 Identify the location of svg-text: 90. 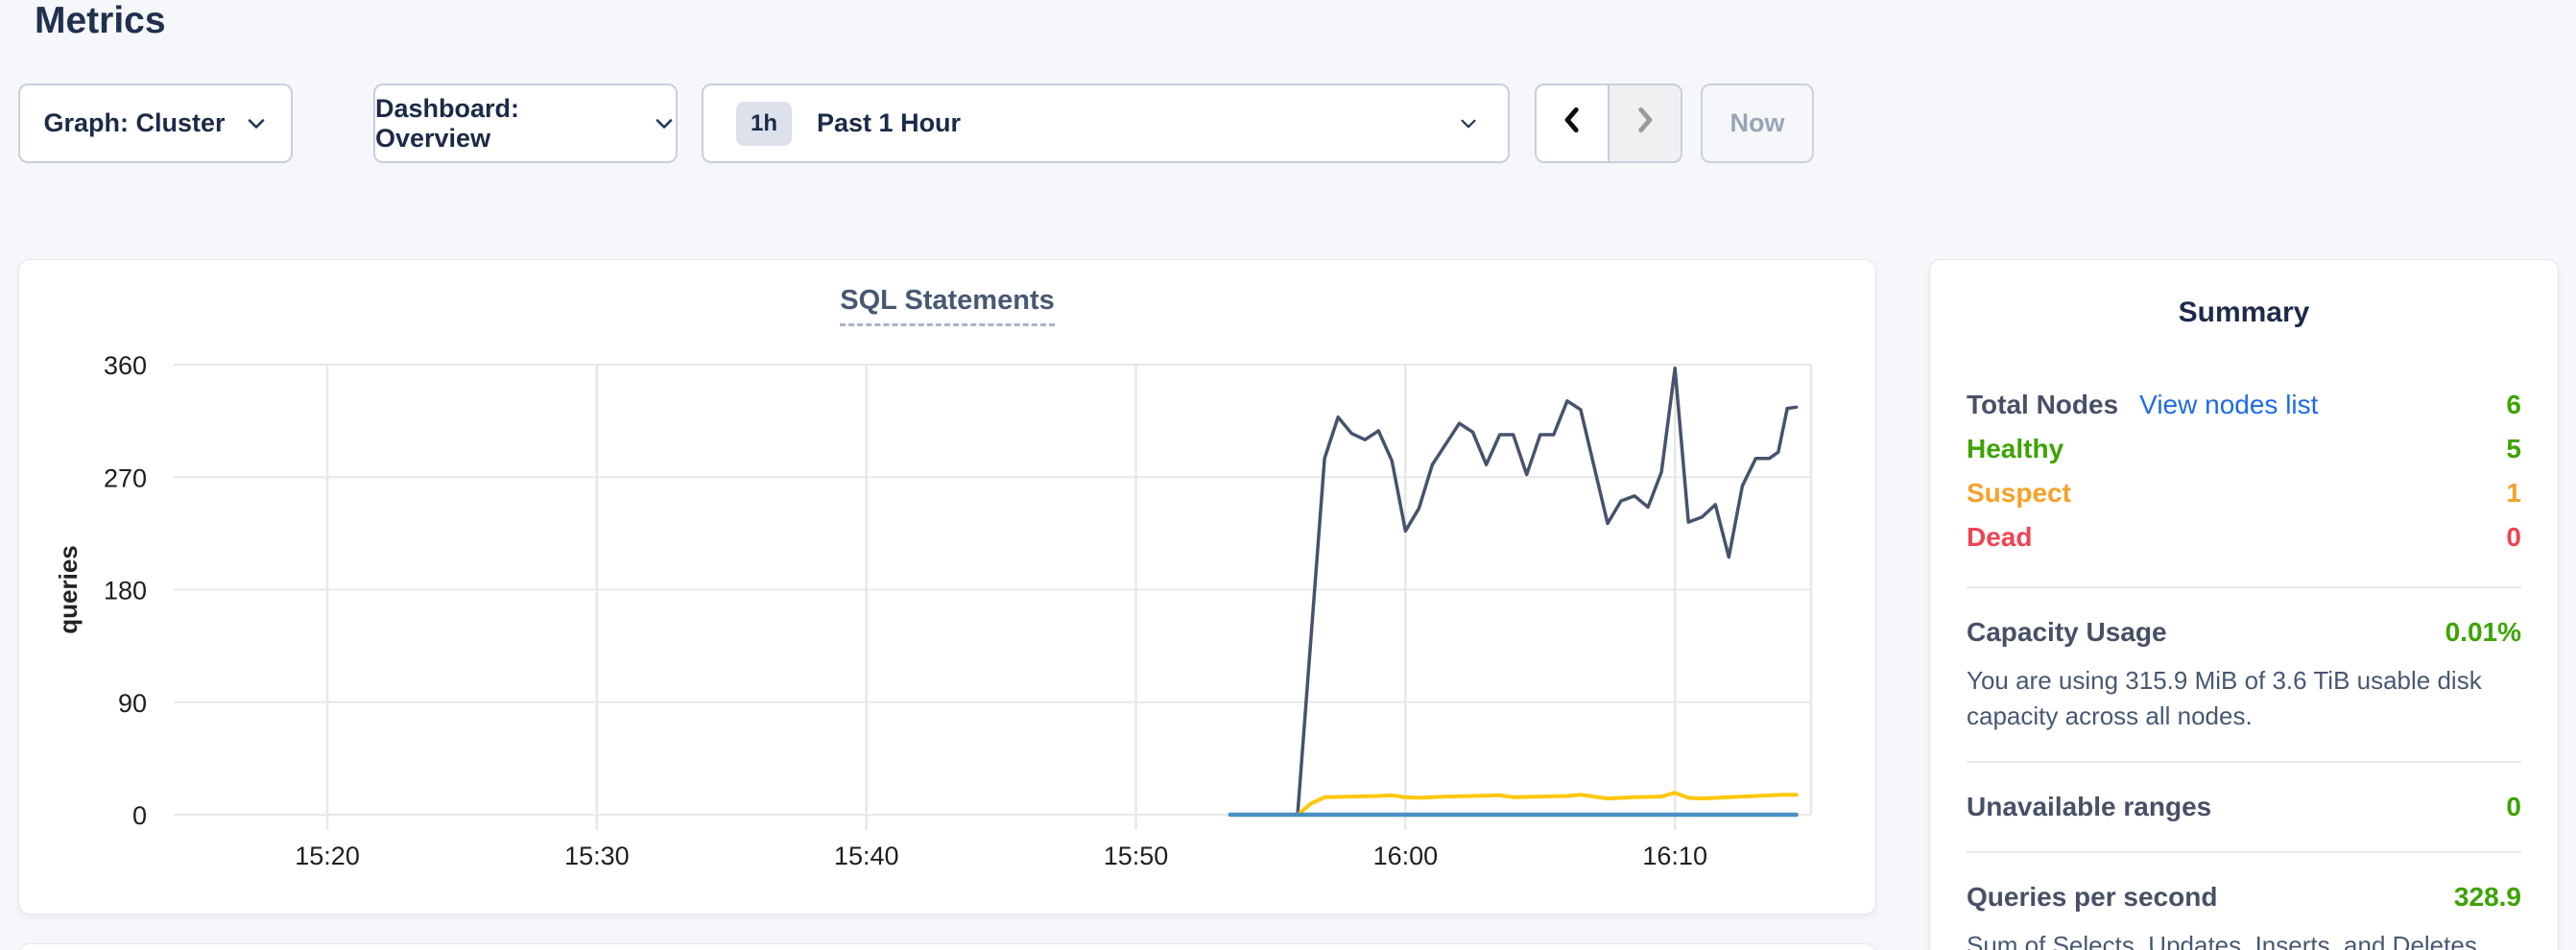
(132, 703).